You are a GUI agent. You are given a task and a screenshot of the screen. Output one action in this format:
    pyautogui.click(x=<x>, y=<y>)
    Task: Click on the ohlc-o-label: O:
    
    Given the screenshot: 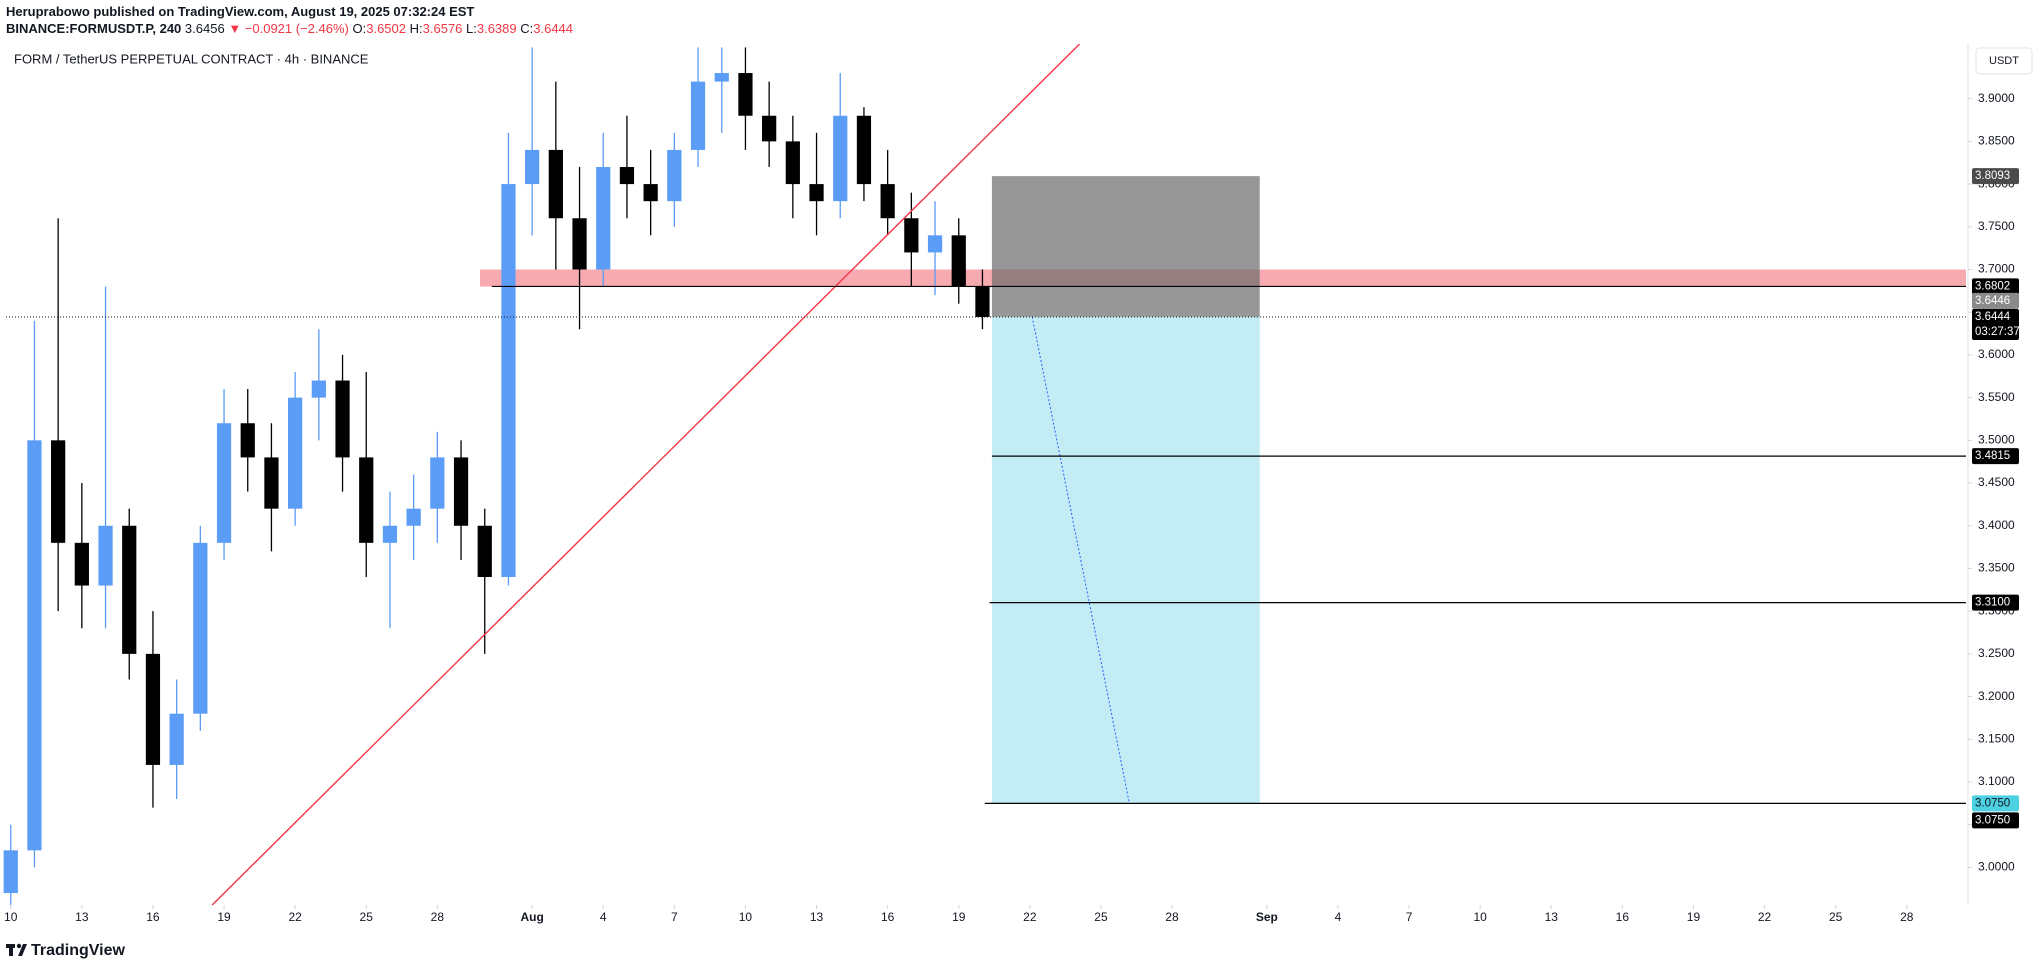 What is the action you would take?
    pyautogui.click(x=359, y=28)
    